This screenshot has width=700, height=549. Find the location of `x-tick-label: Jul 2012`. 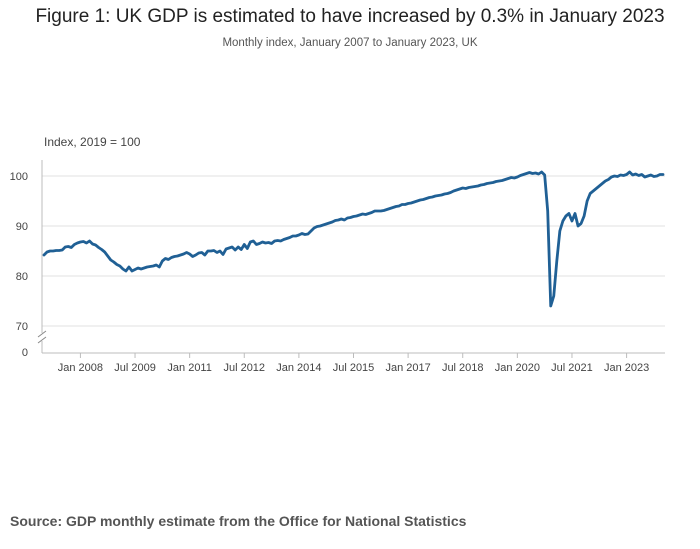

x-tick-label: Jul 2012 is located at coordinates (244, 368).